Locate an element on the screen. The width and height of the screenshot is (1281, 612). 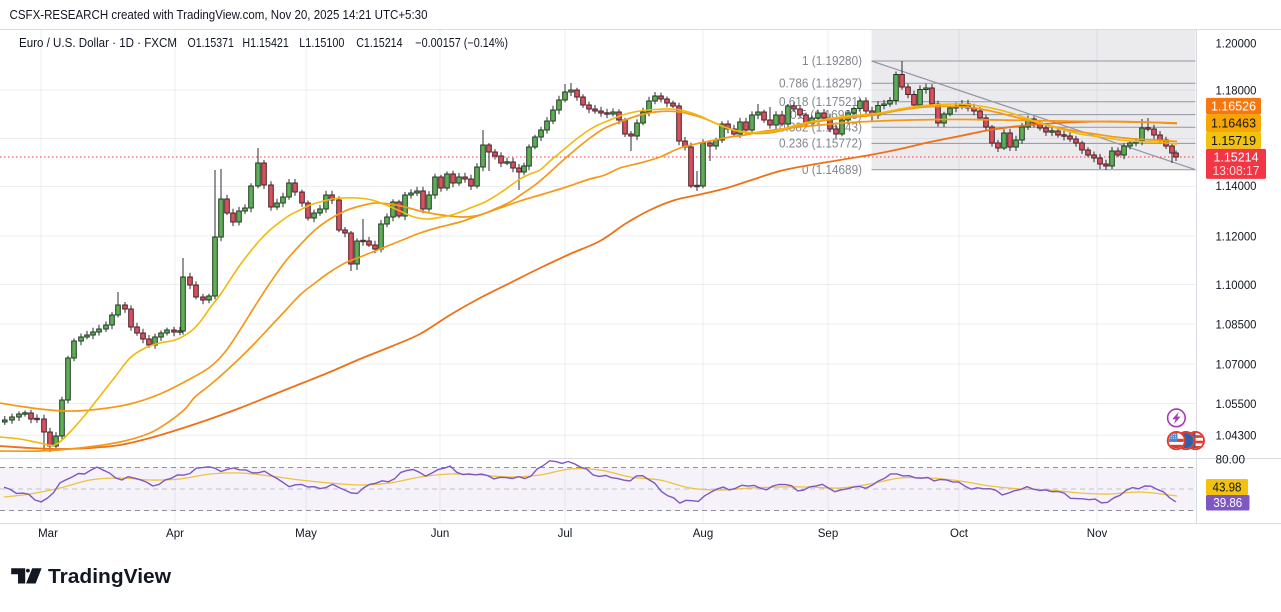
svg-text: 43.98 is located at coordinates (1227, 487).